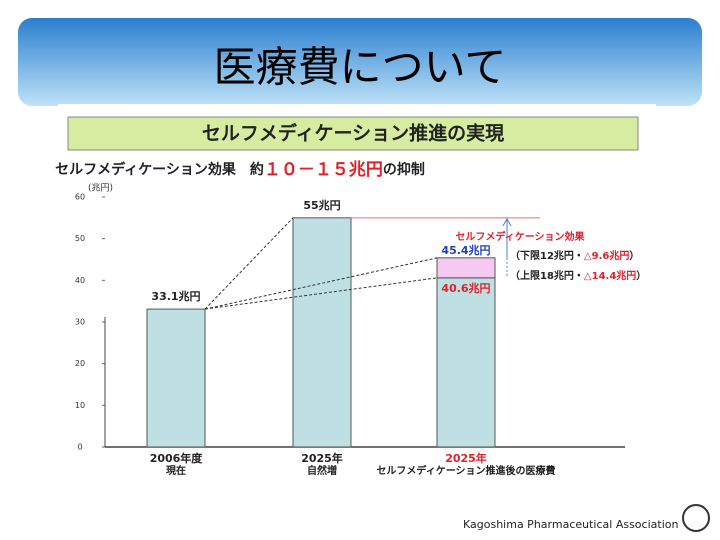  I want to click on x-tick-label: 2006年度, so click(177, 458).